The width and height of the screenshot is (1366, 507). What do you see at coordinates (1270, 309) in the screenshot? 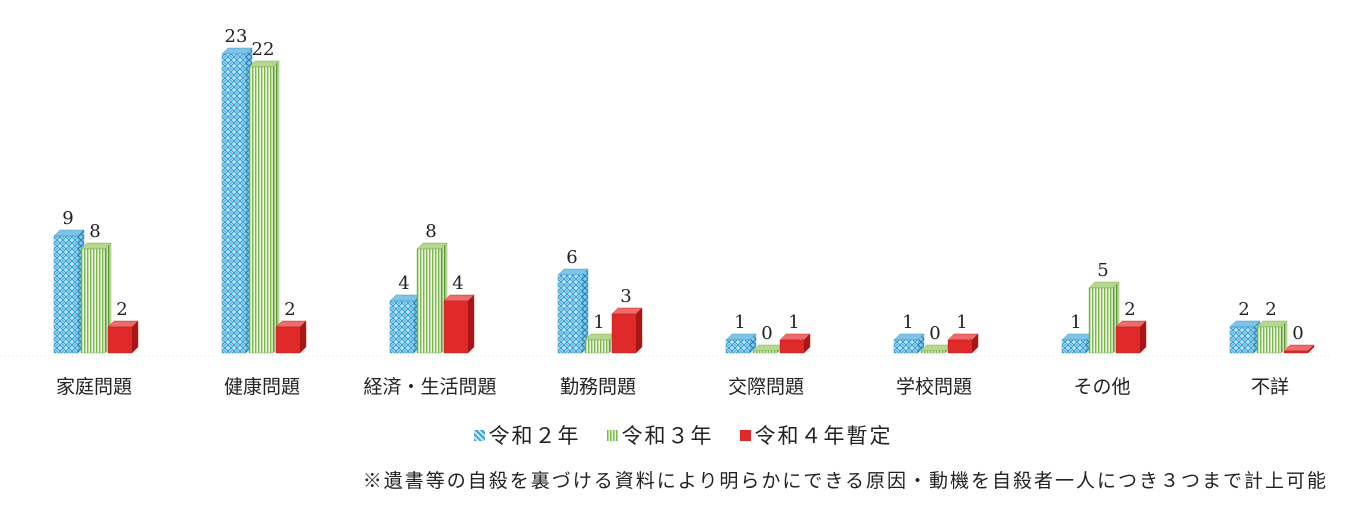
I see `data-label-1-7: 2` at bounding box center [1270, 309].